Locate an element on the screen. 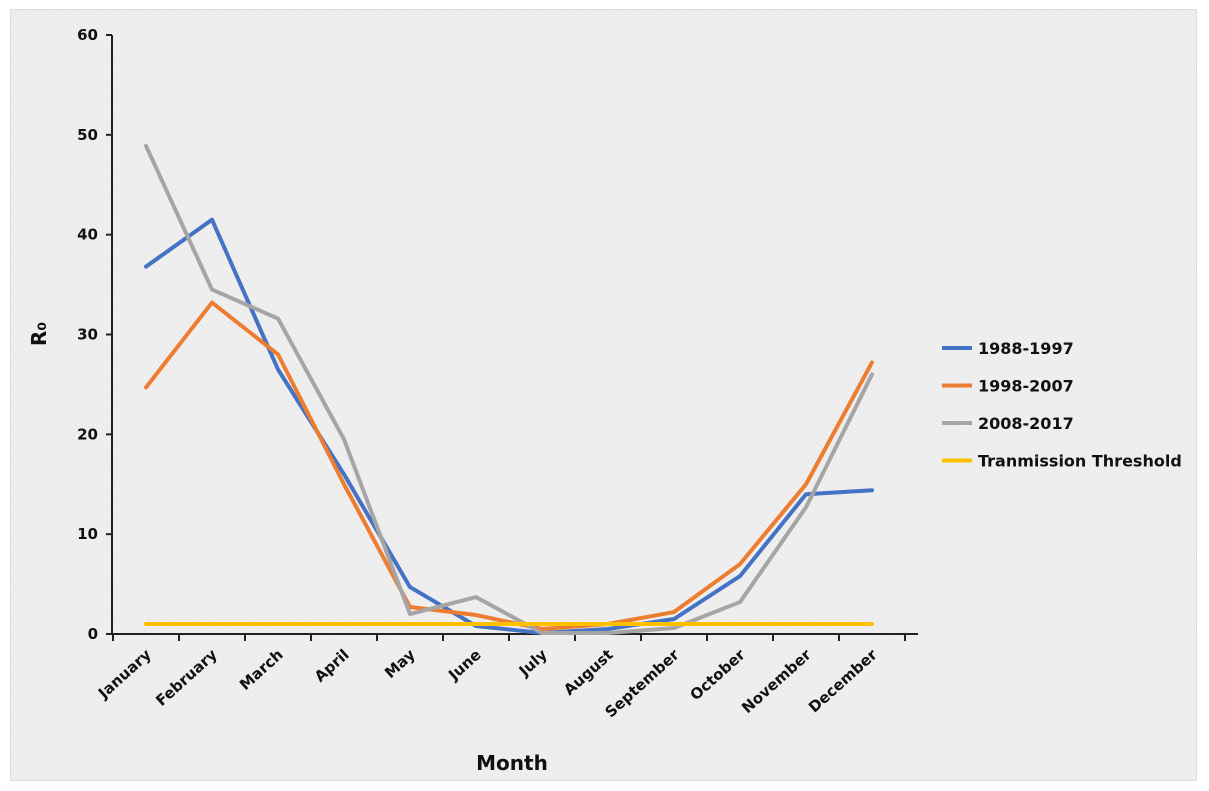  y-tick-label: 10 is located at coordinates (87, 534).